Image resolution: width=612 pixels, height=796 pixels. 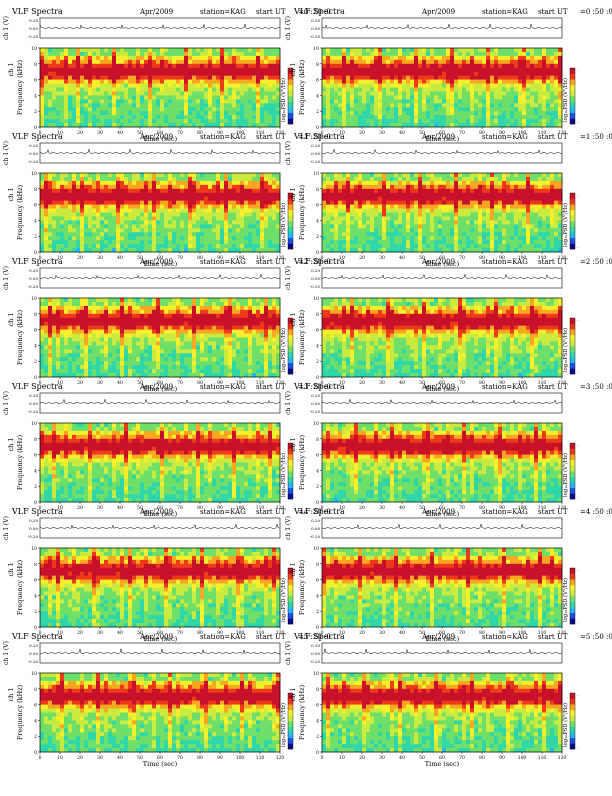 I want to click on panel-title: VLF Spectra, so click(x=319, y=136).